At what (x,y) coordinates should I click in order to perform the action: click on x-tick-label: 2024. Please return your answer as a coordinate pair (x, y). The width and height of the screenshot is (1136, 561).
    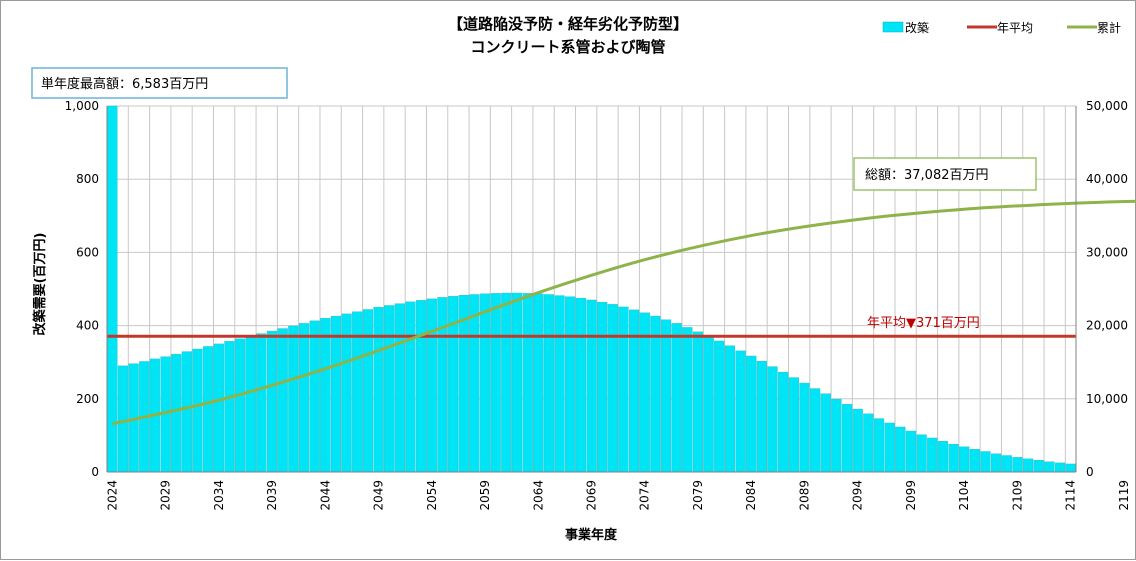
    Looking at the image, I should click on (112, 495).